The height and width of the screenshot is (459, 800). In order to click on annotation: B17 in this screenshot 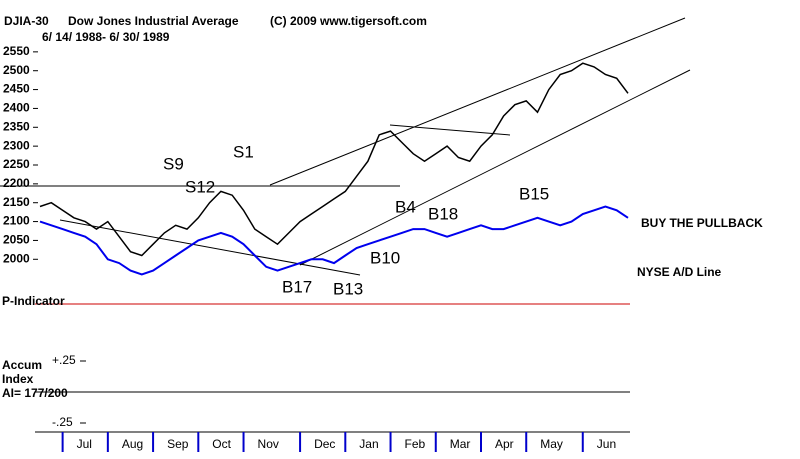, I will do `click(297, 286)`.